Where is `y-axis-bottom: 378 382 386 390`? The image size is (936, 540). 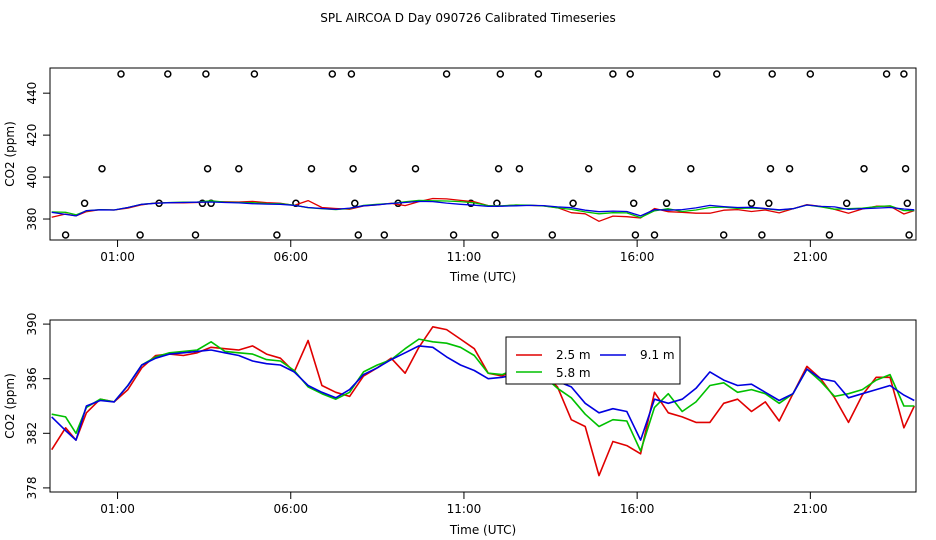
y-axis-bottom: 378 382 386 390 is located at coordinates (38, 406).